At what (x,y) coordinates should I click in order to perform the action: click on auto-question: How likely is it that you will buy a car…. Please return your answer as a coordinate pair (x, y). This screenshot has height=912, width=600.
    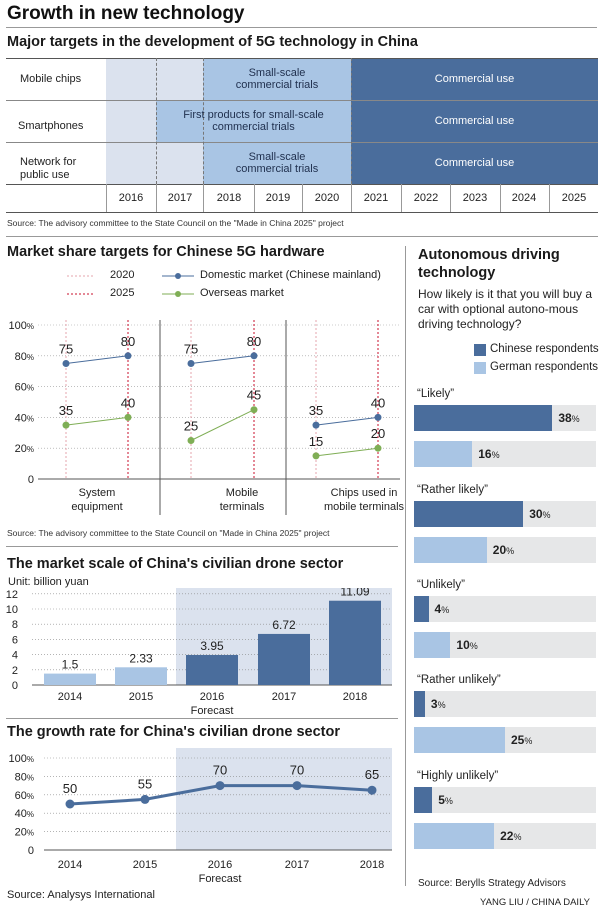
    Looking at the image, I should click on (505, 309).